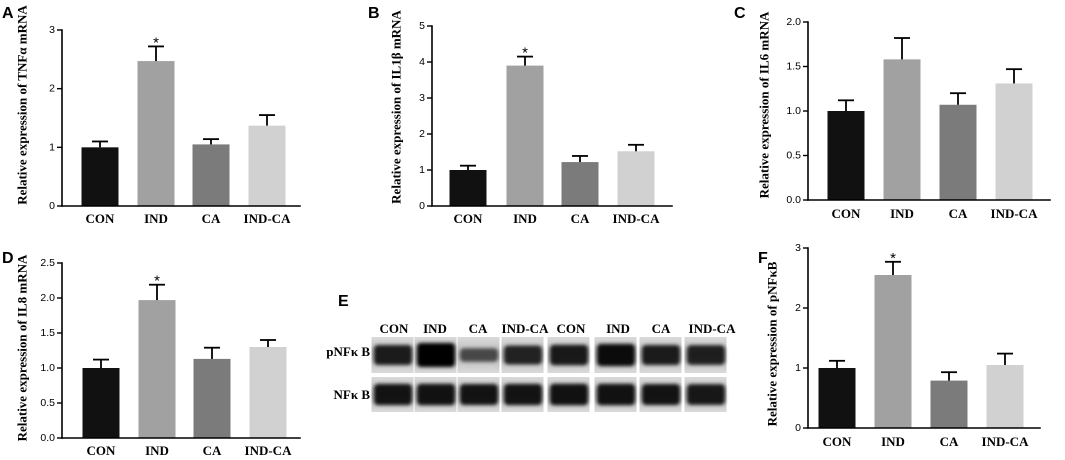  Describe the element at coordinates (1015, 213) in the screenshot. I see `chart-c-category-label-ind-ca: IND-CA` at that location.